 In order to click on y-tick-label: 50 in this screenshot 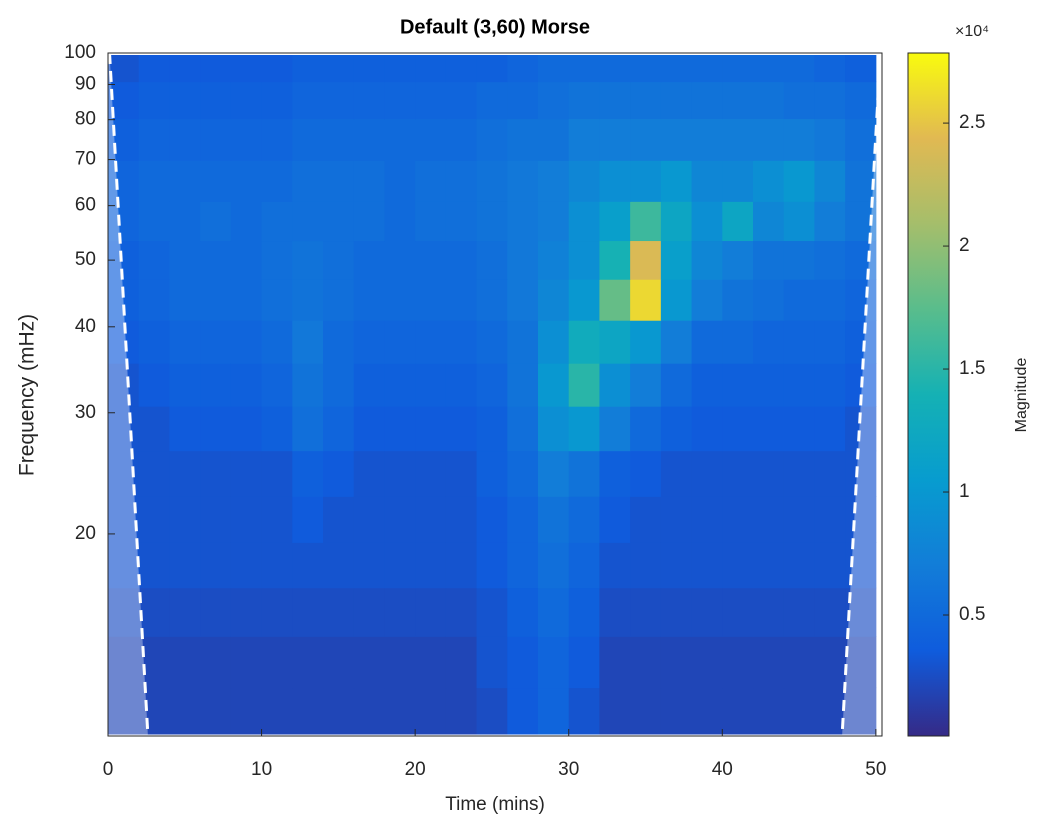, I will do `click(85, 259)`.